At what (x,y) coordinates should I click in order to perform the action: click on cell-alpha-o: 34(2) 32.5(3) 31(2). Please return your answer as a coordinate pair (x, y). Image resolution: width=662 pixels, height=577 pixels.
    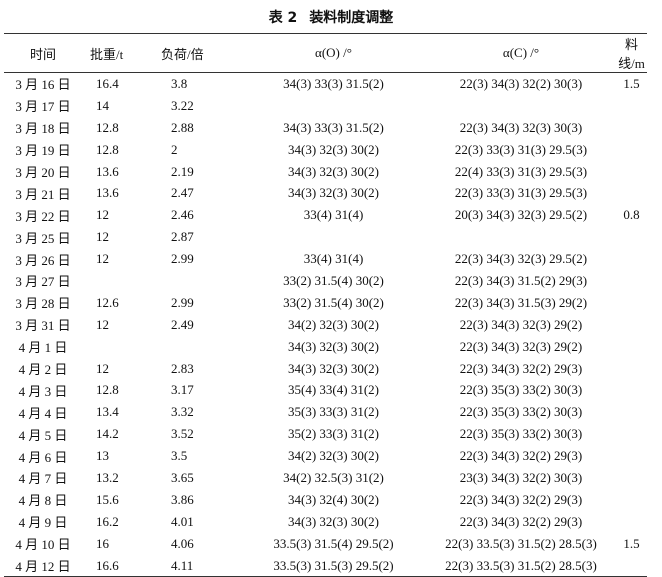
    Looking at the image, I should click on (333, 477).